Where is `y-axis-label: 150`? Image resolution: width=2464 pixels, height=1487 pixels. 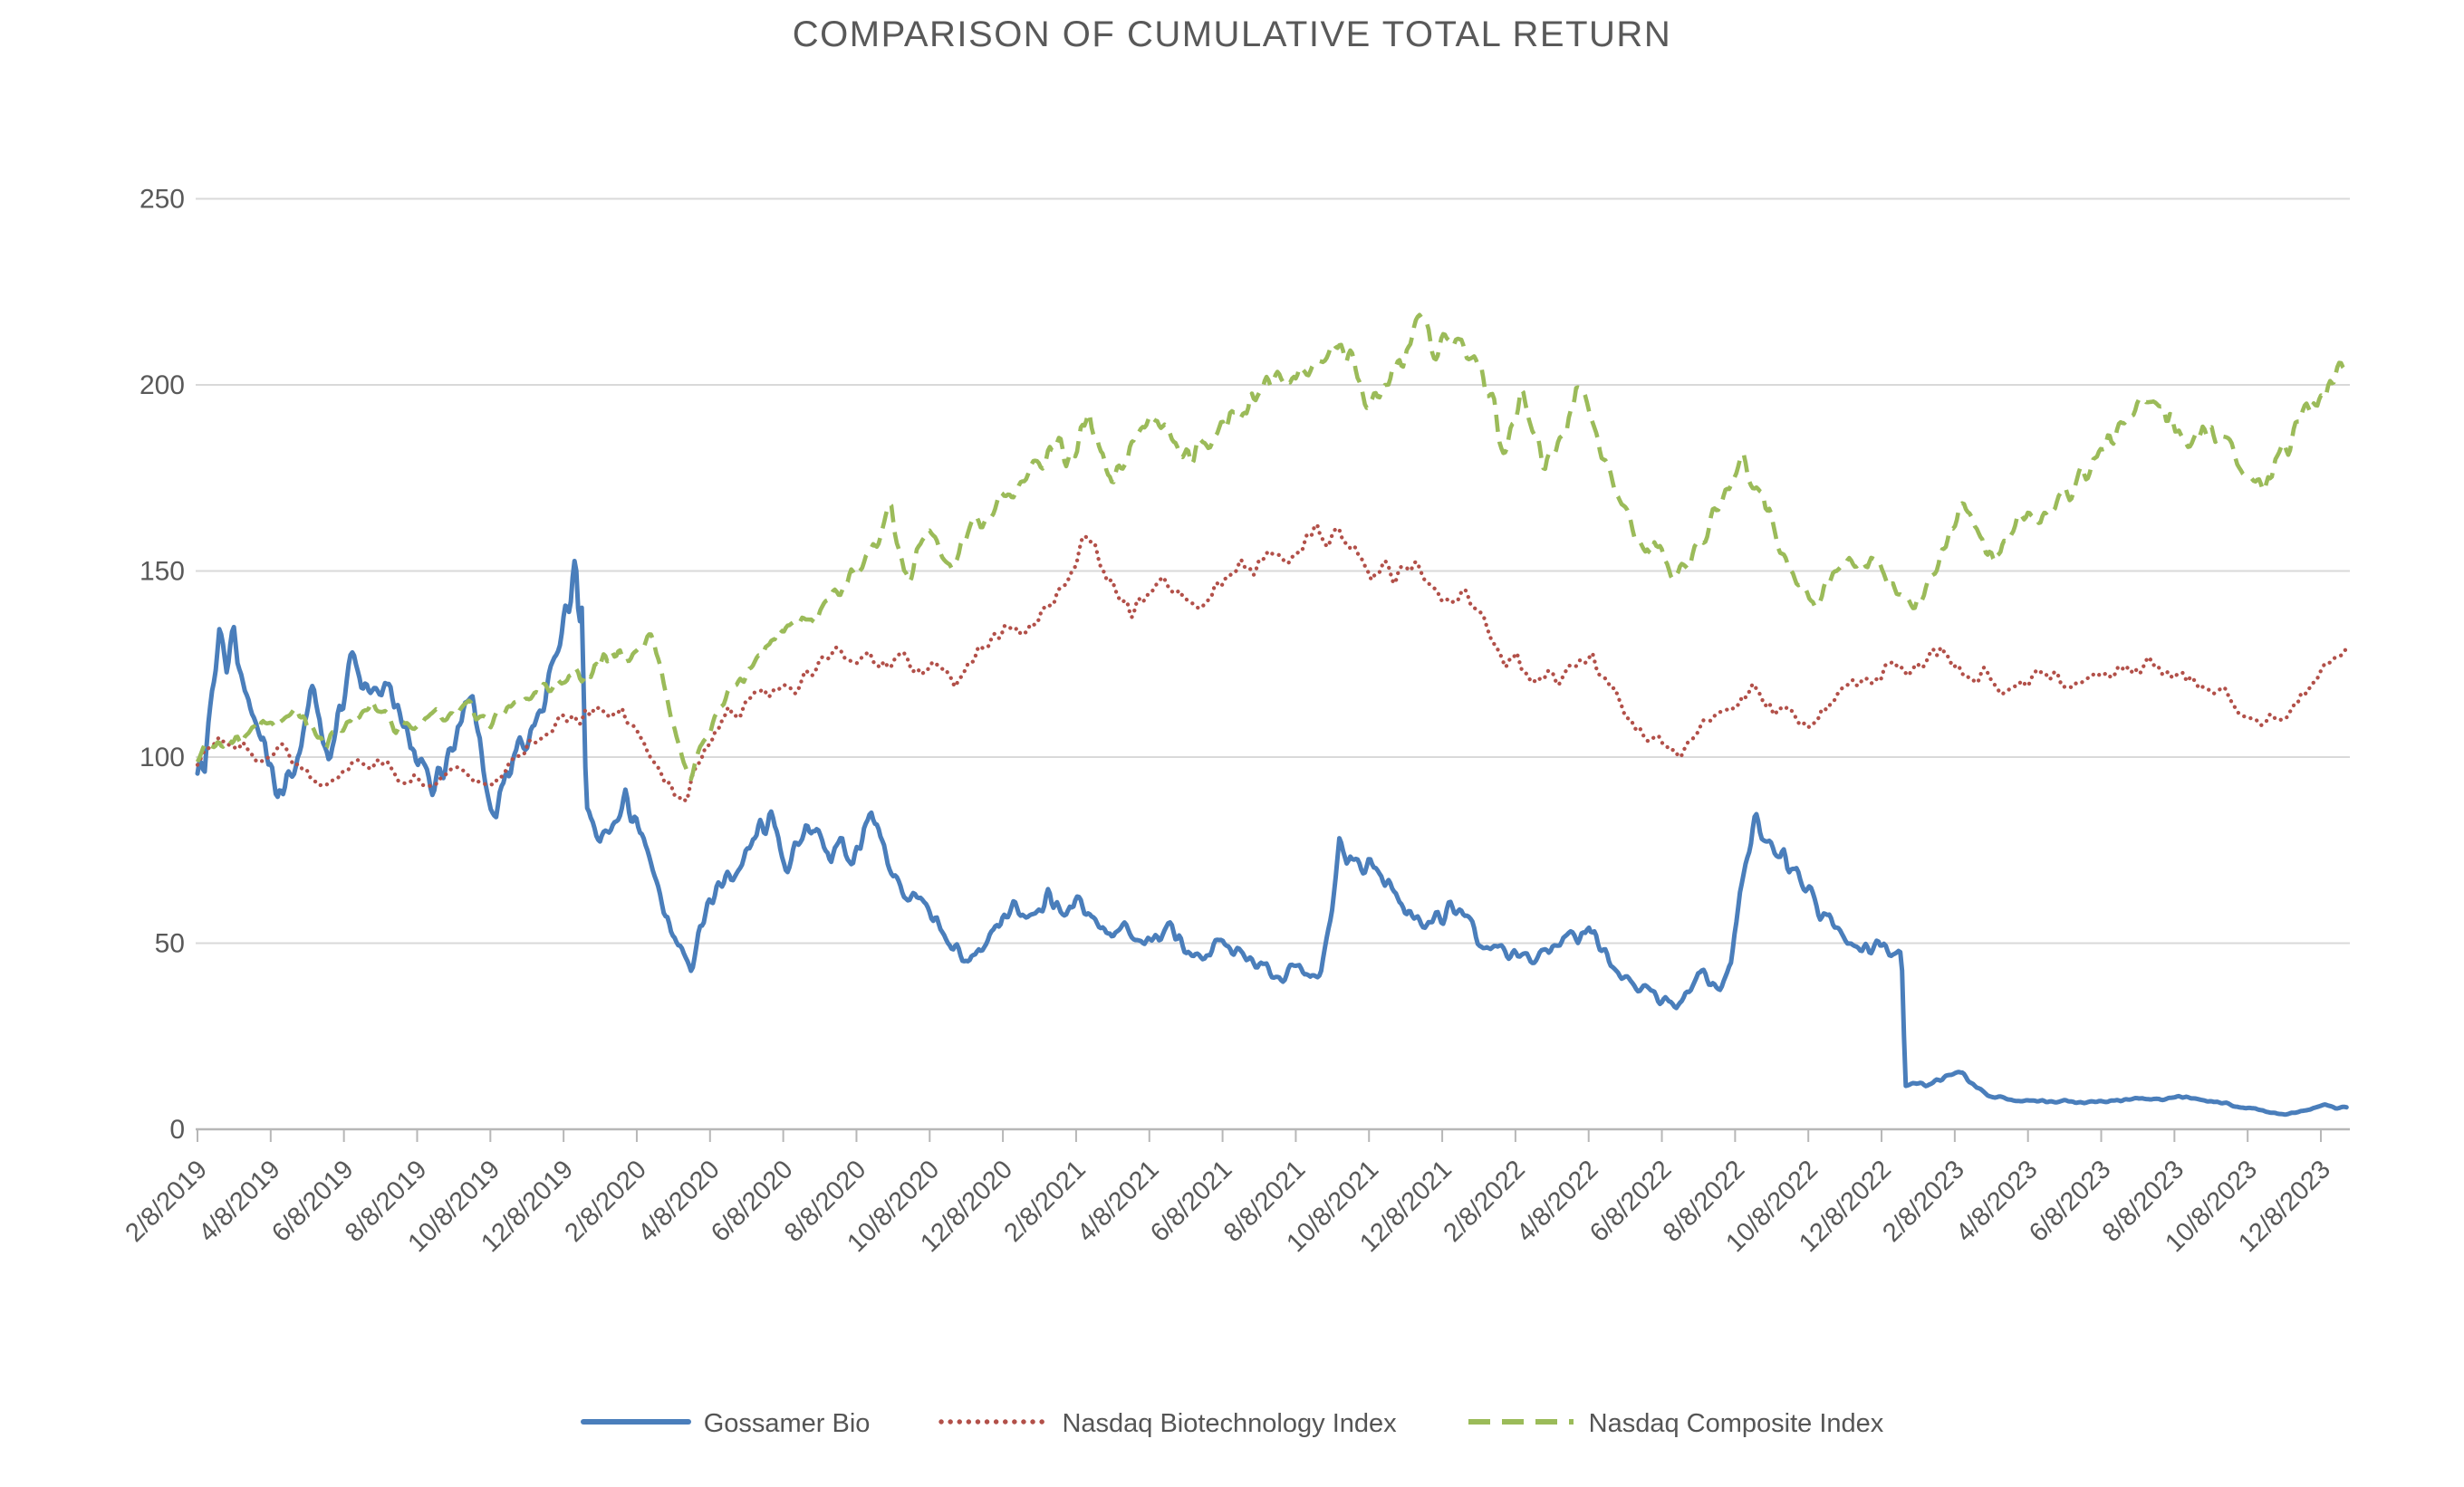 y-axis-label: 150 is located at coordinates (162, 572).